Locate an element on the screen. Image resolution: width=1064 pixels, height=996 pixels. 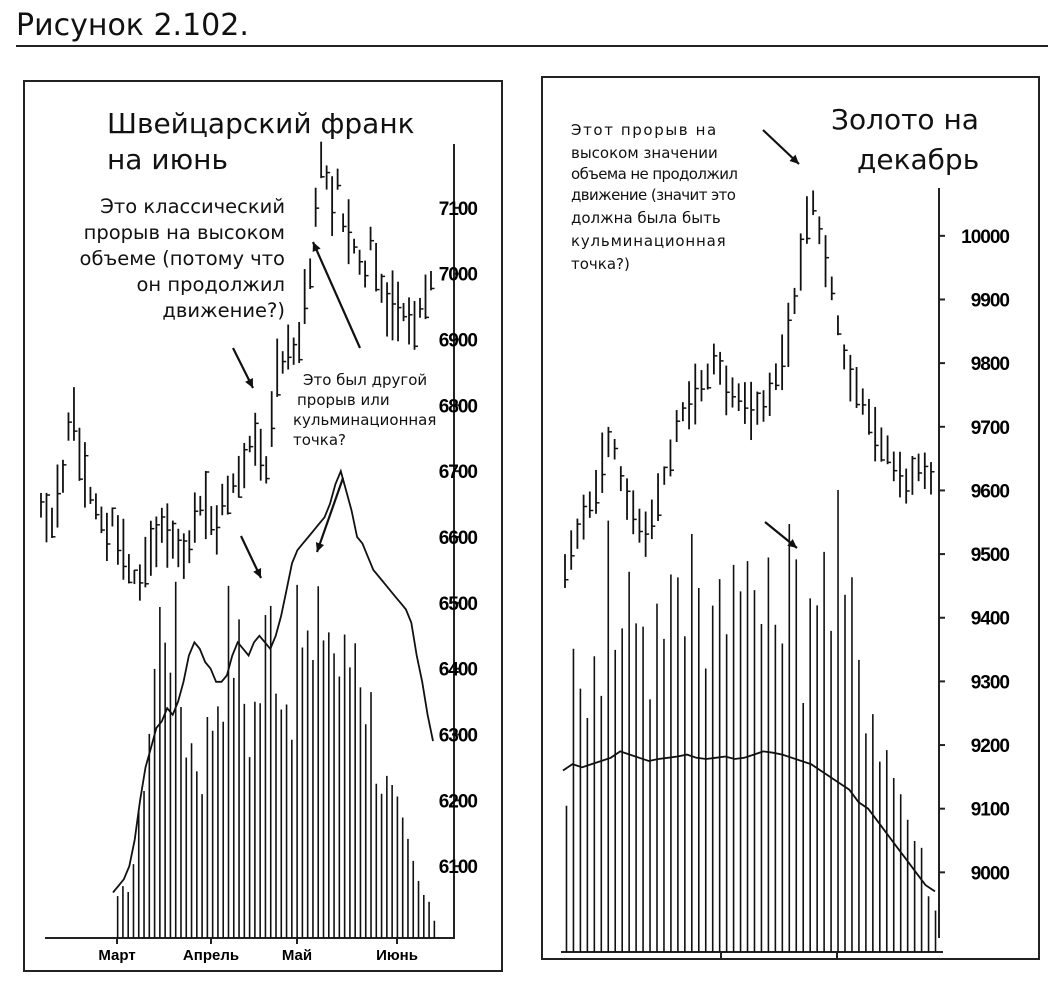
annotation-b1-line-4: движение (значит это is located at coordinates (653, 195).